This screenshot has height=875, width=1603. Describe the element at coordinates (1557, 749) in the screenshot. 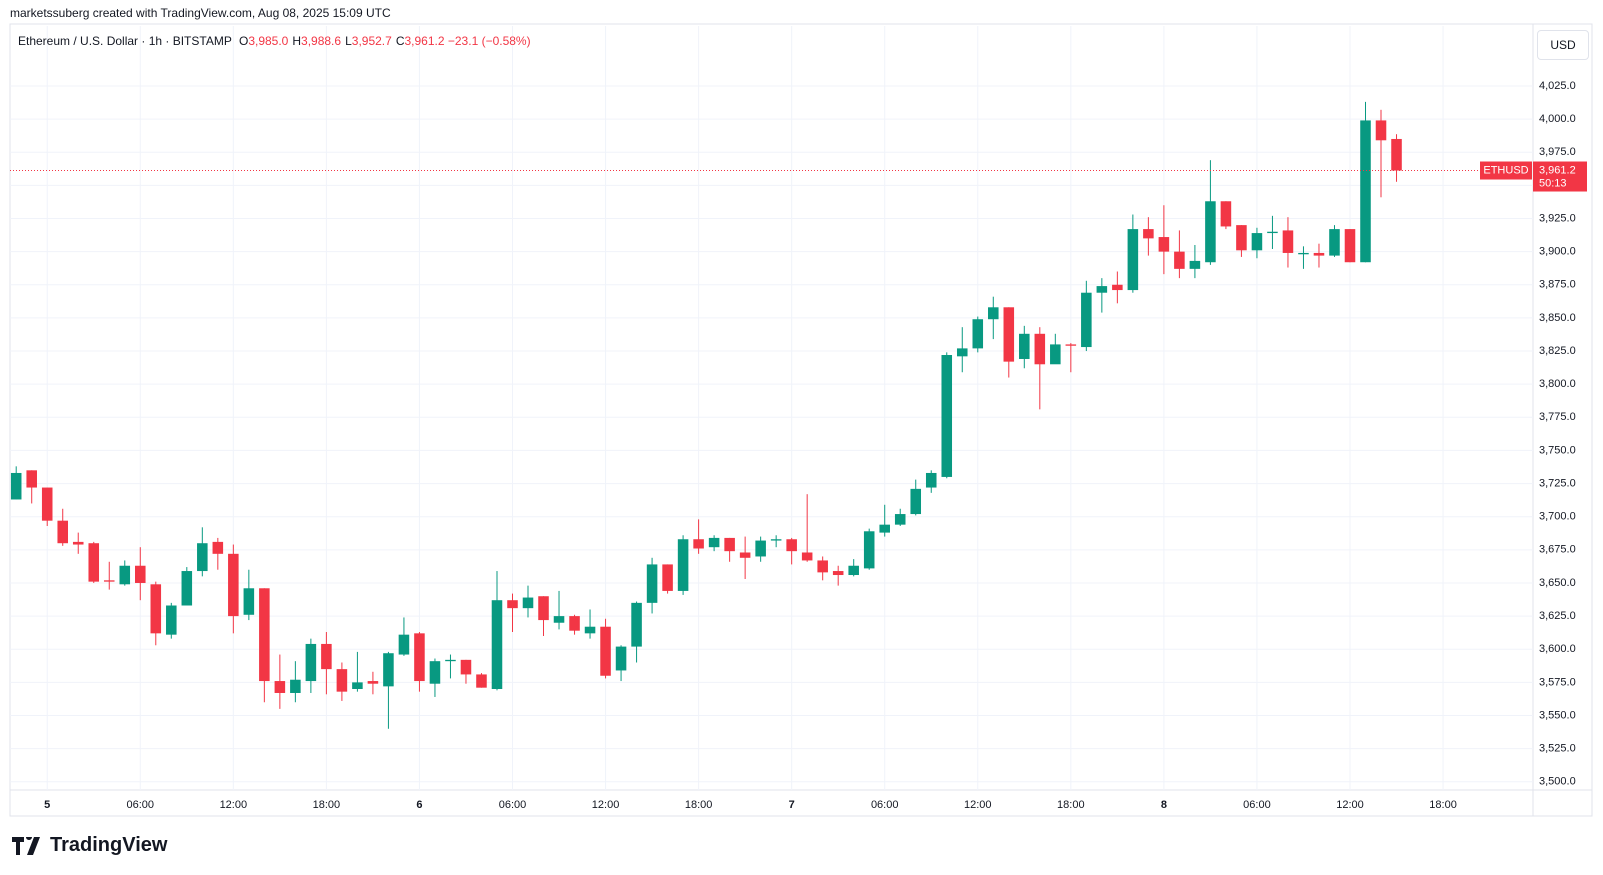

I see `y-tick-label: 3,525.0` at that location.